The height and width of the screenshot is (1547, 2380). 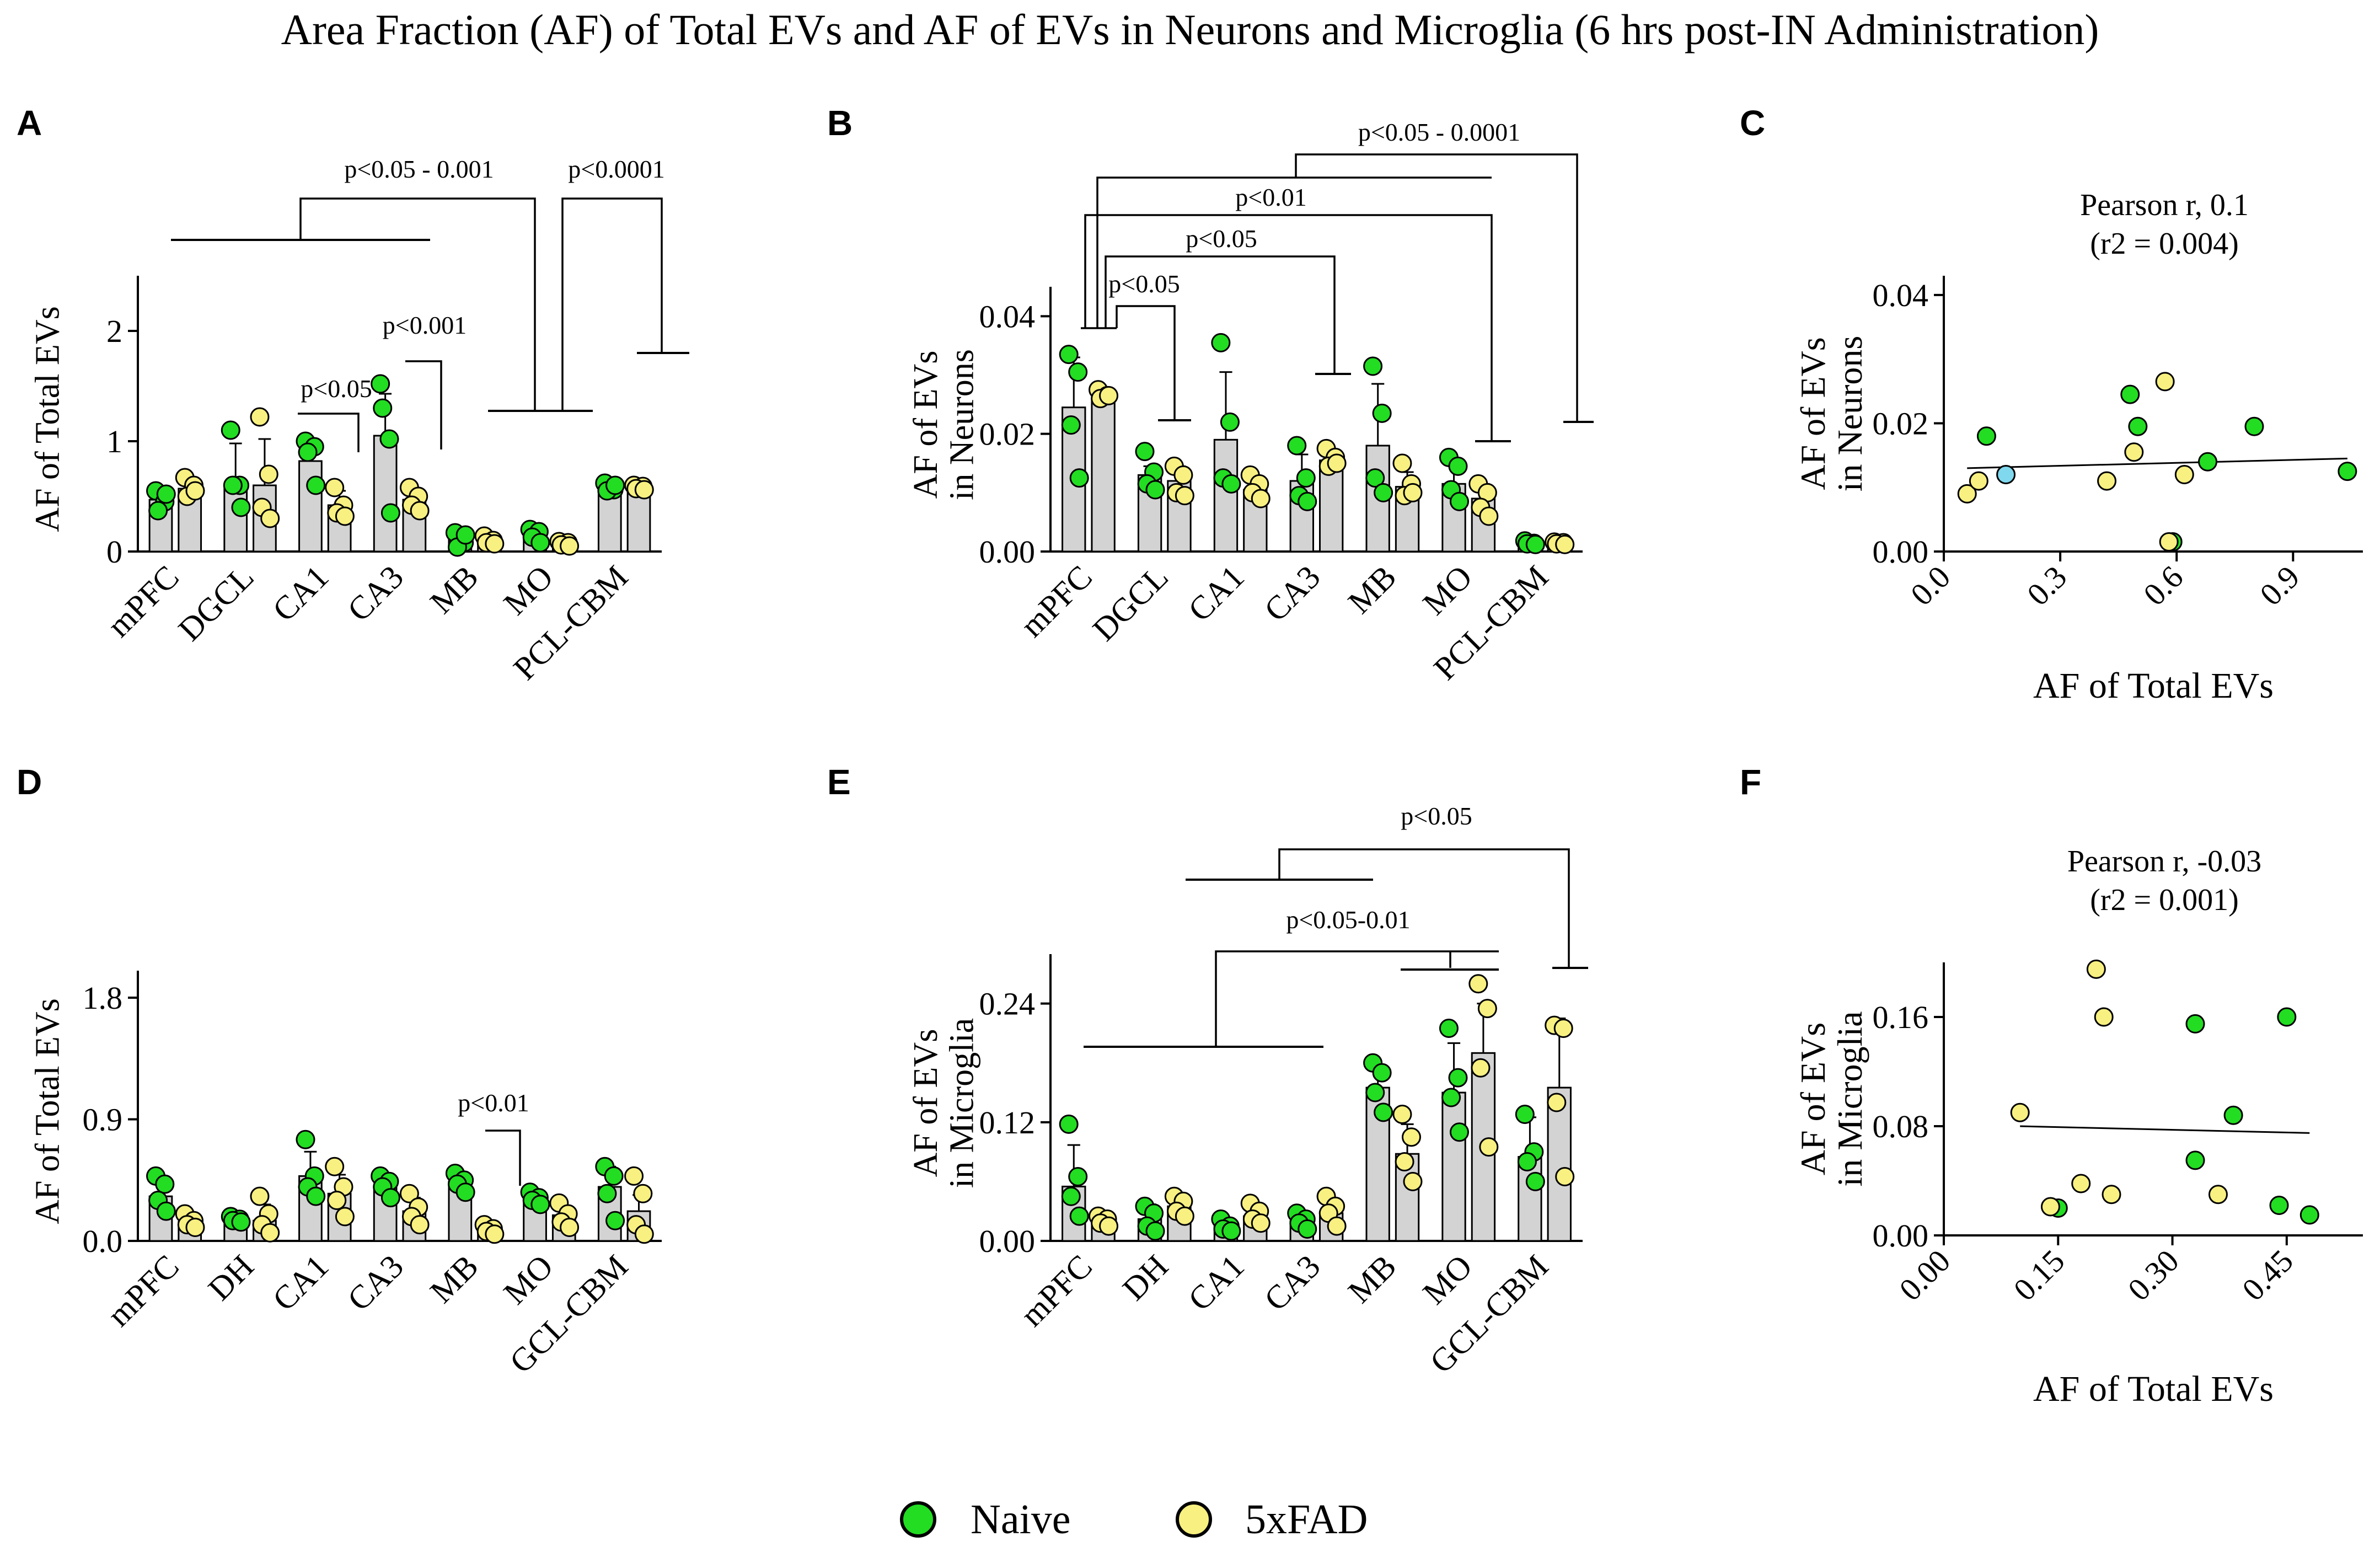 What do you see at coordinates (926, 1103) in the screenshot?
I see `y-axis-label-line: AF of EVs` at bounding box center [926, 1103].